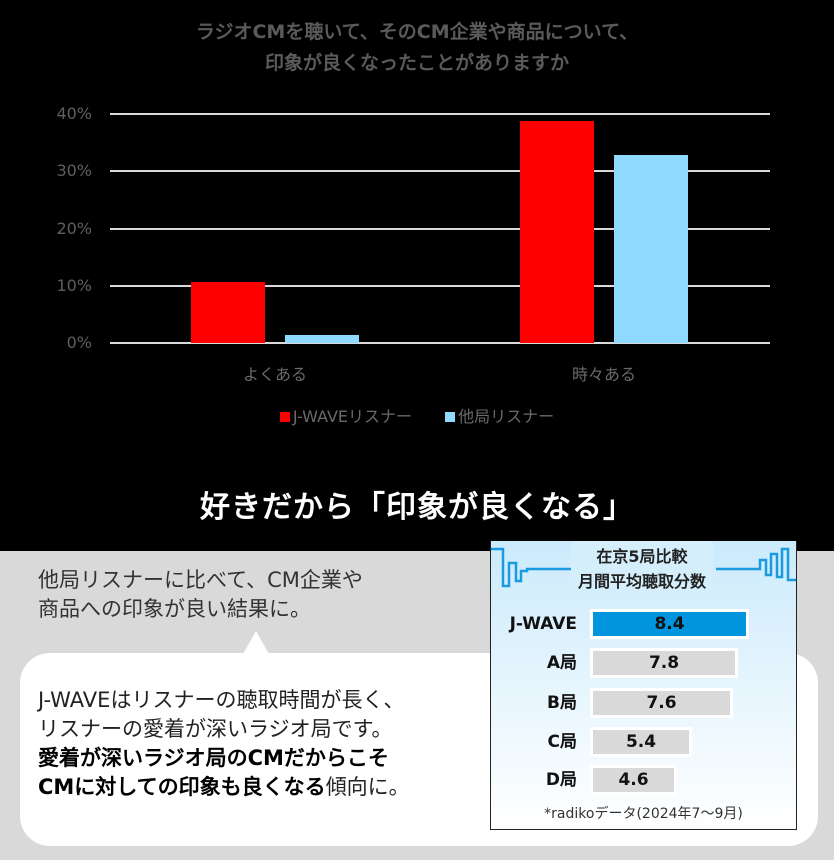  I want to click on row-label-b: B局, so click(562, 703).